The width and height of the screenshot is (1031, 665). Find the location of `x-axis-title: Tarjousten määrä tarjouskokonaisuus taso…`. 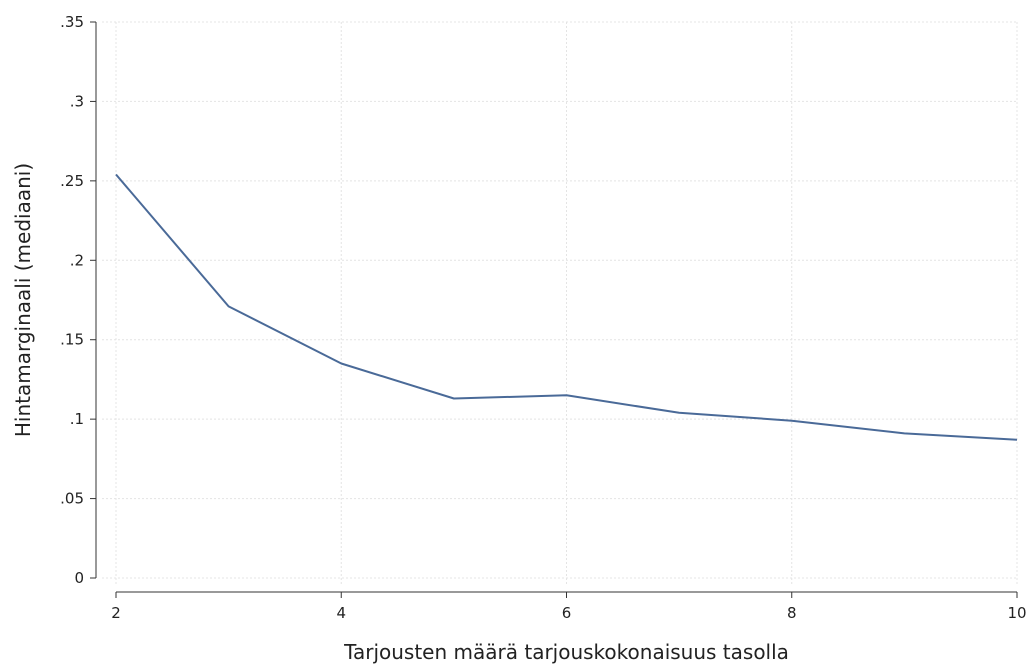

x-axis-title: Tarjousten määrä tarjouskokonaisuus taso… is located at coordinates (566, 652).